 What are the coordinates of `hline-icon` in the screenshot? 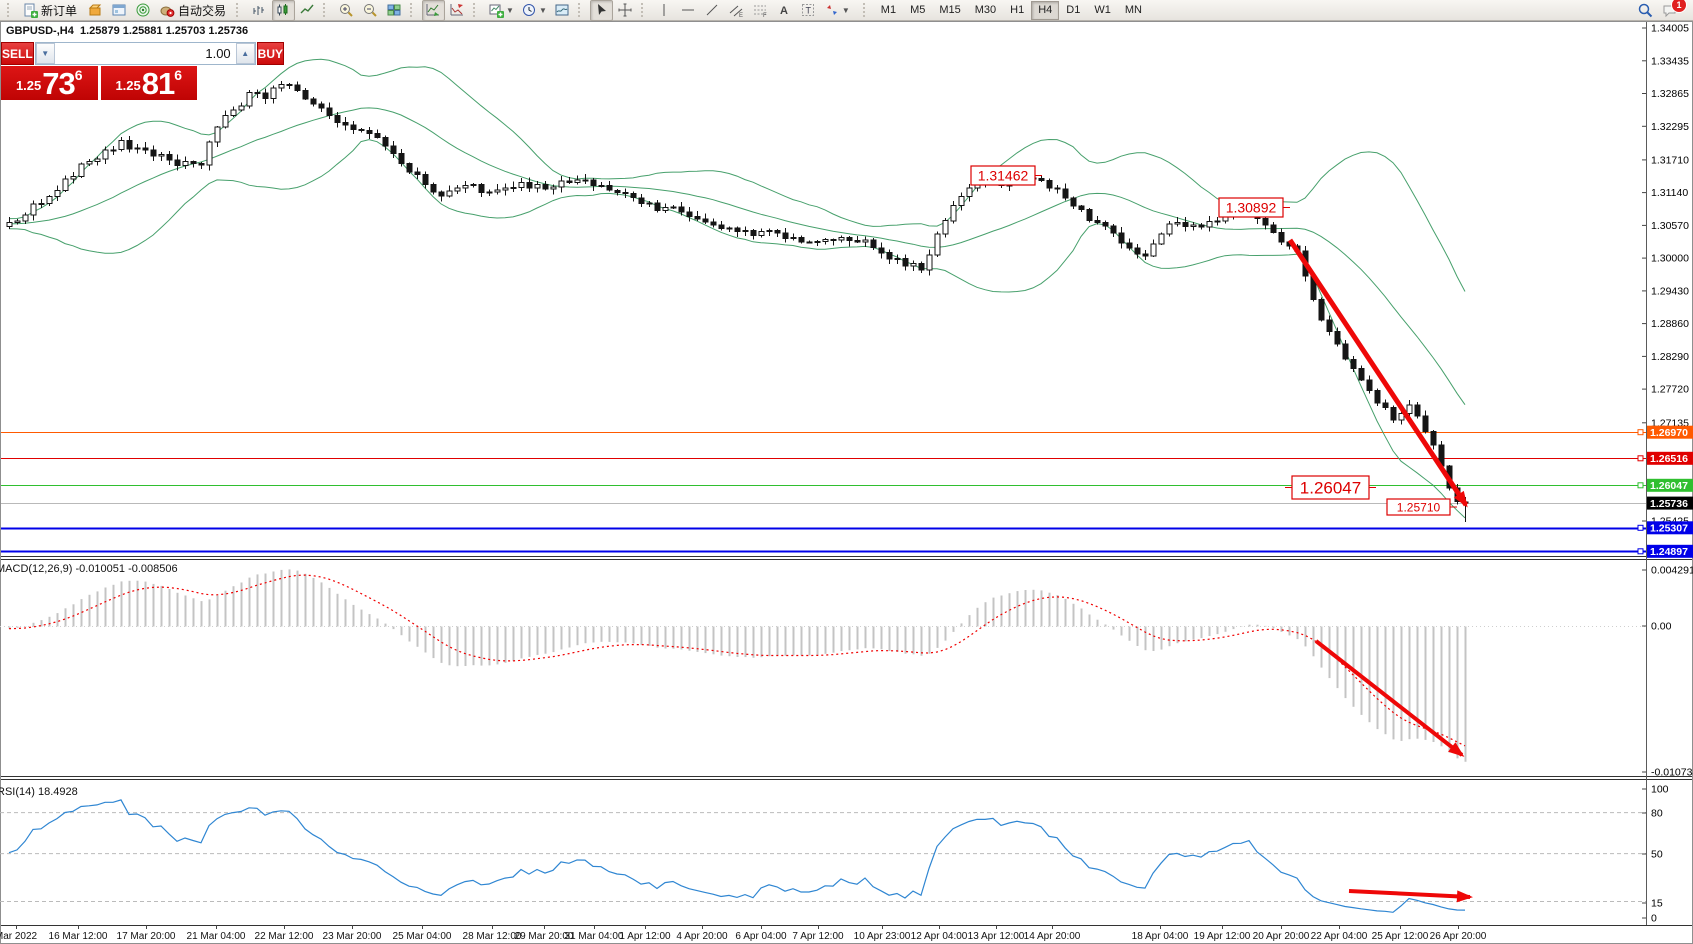 It's located at (687, 9).